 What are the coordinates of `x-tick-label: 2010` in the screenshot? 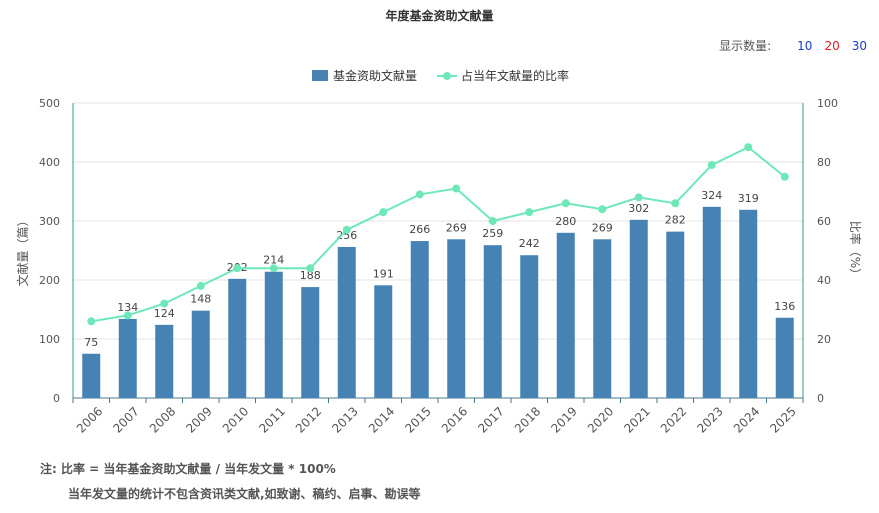 It's located at (235, 419).